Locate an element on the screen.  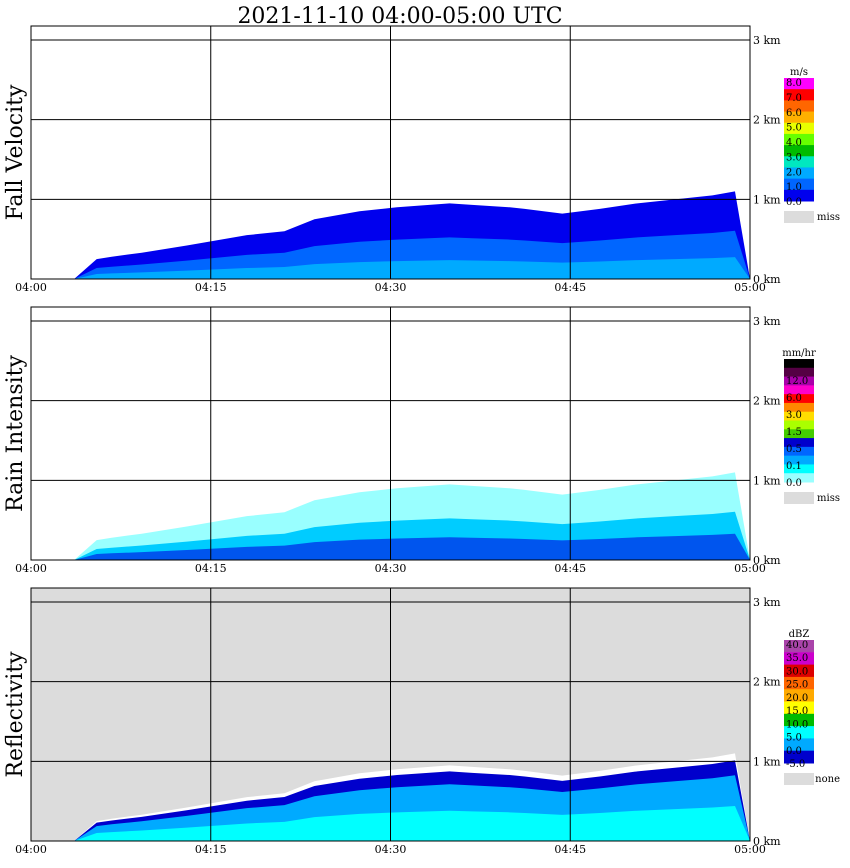
colorbar-label: -5.0 is located at coordinates (795, 764).